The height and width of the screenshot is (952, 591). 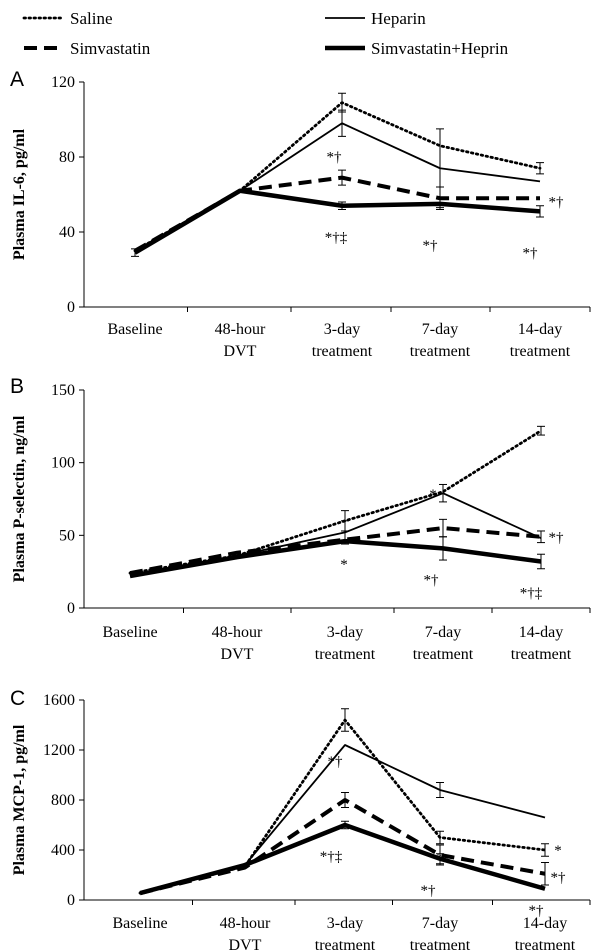 I want to click on y-axis-label: Plasma MCP-1, pg/ml, so click(x=19, y=799).